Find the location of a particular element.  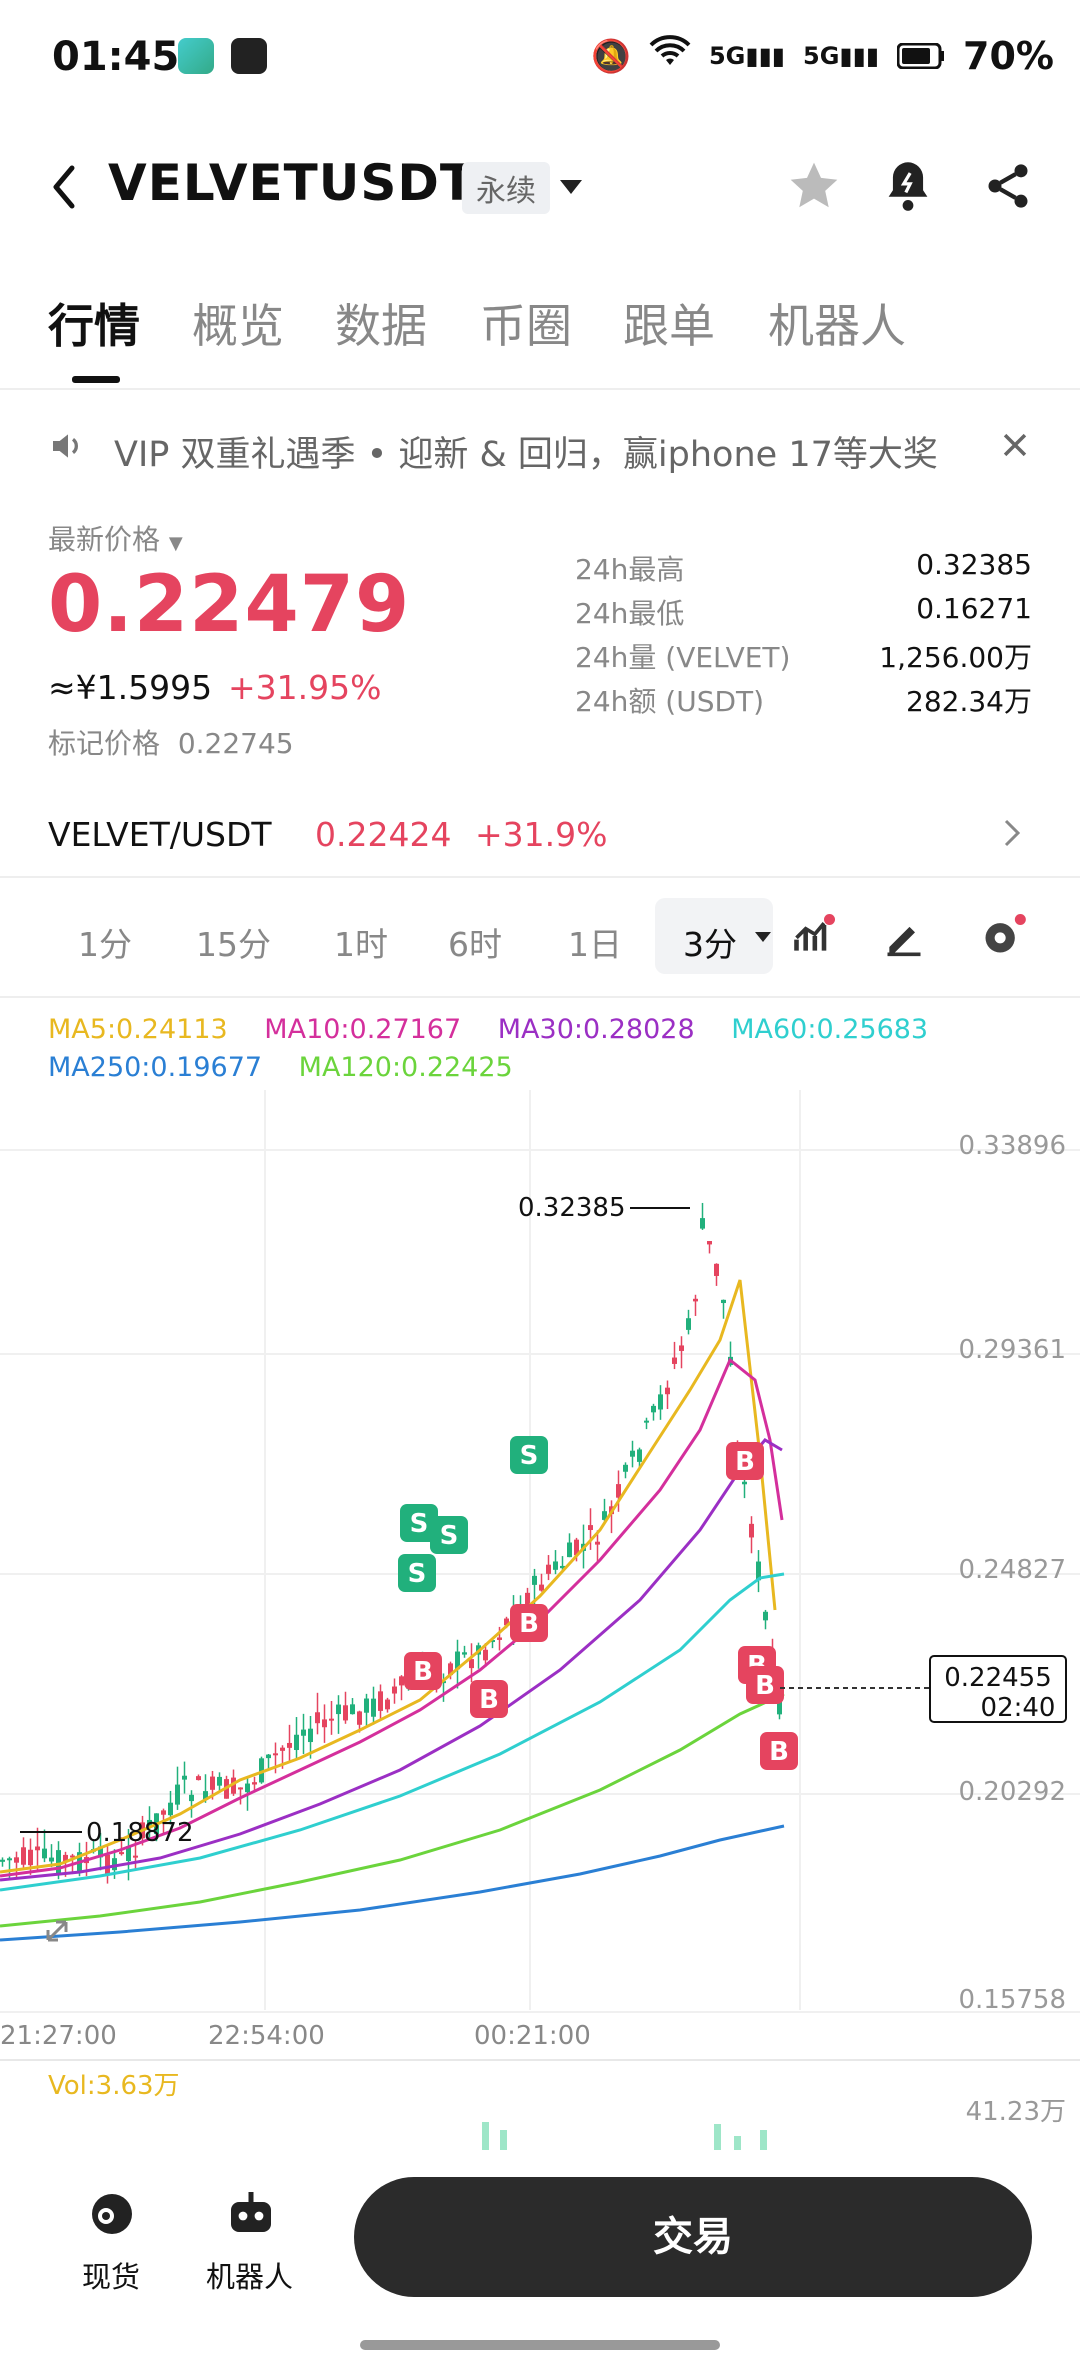

y-axis-labels: 0.33896 0.29361 0.24827 0.20292 0.15758 is located at coordinates (1012, 1573).